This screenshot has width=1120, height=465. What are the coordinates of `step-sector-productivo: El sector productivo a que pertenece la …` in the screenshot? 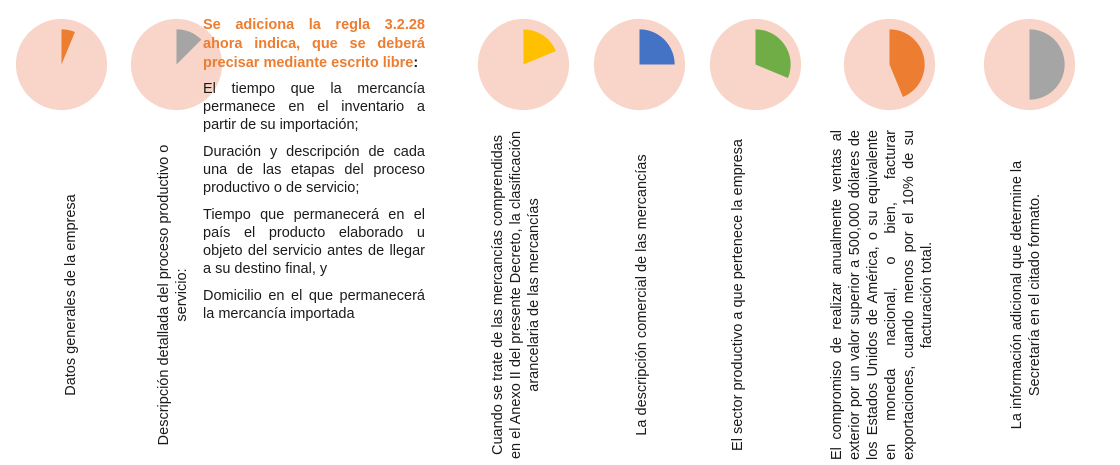 It's located at (749, 232).